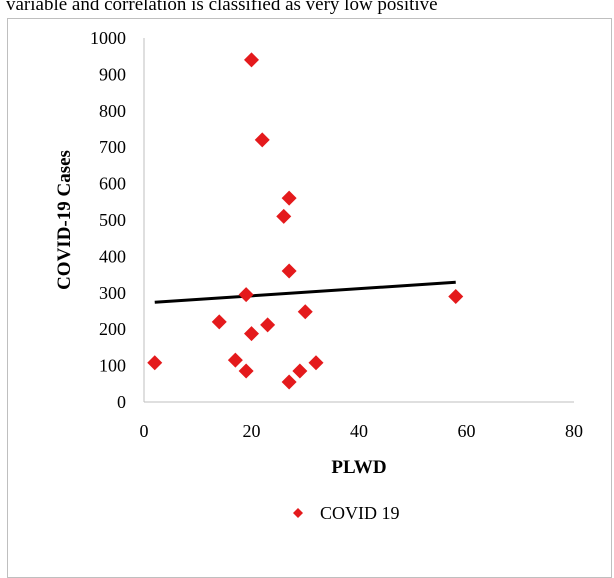 This screenshot has width=614, height=578. I want to click on y-tick-label: 700, so click(112, 147).